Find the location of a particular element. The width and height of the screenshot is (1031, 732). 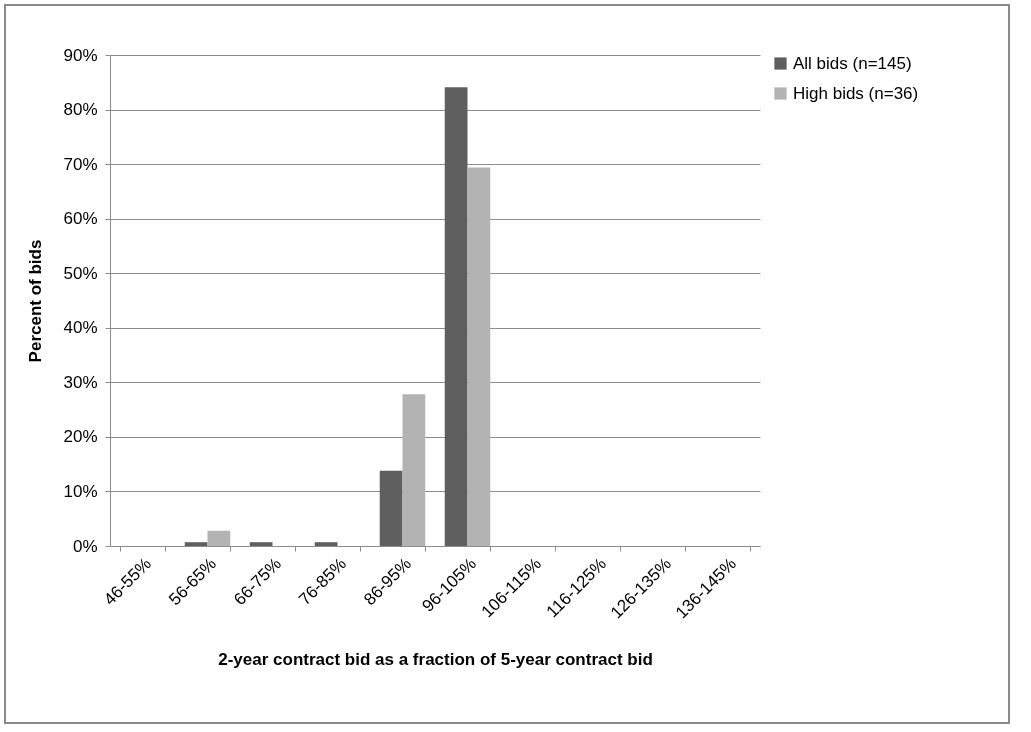

y-tick-label: 70% is located at coordinates (80, 164).